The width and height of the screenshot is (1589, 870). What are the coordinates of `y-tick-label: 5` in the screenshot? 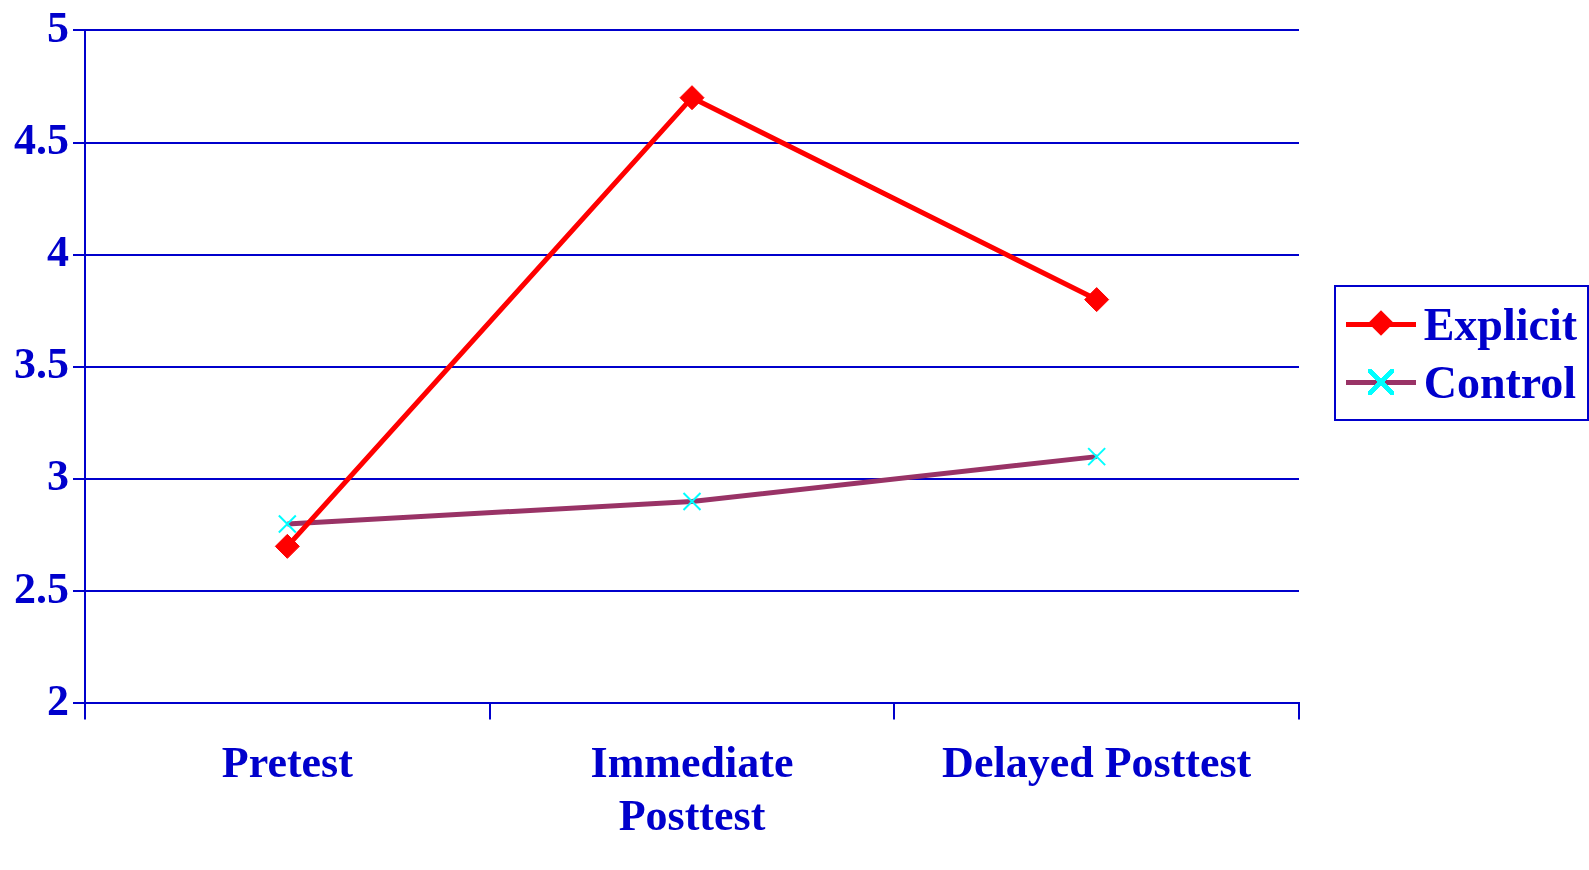 It's located at (58, 27).